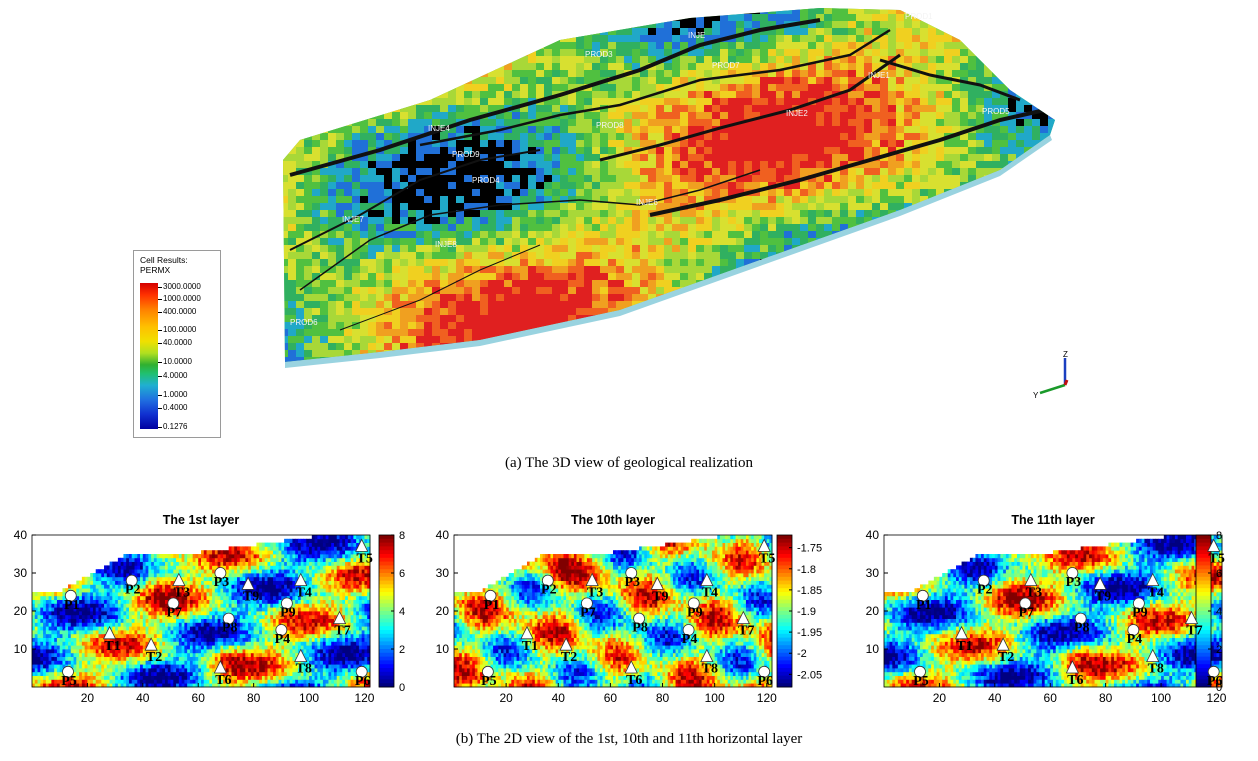  I want to click on colorbar-segment, so click(386, 620).